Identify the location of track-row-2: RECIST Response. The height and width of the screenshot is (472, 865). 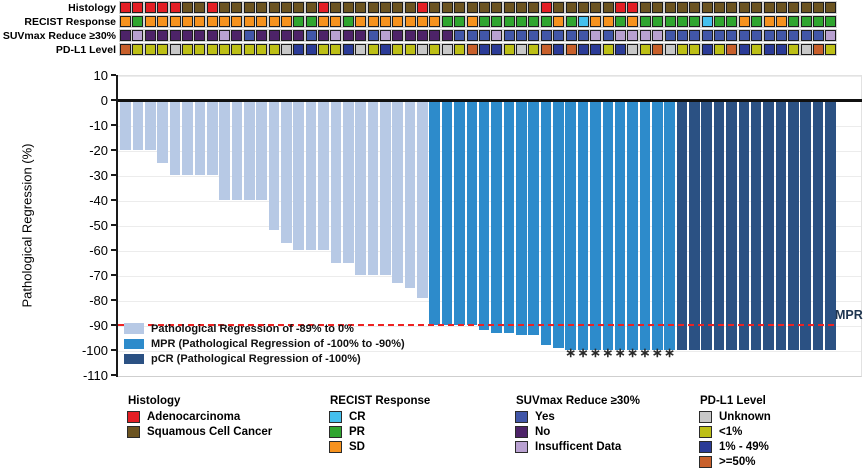
(432, 22).